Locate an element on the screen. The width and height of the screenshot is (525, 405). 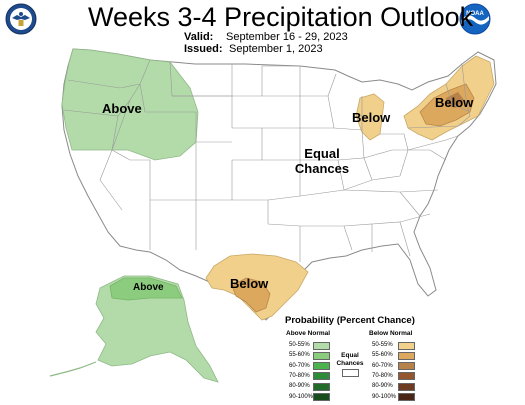
legend-equal-label: Equal is located at coordinates (350, 355).